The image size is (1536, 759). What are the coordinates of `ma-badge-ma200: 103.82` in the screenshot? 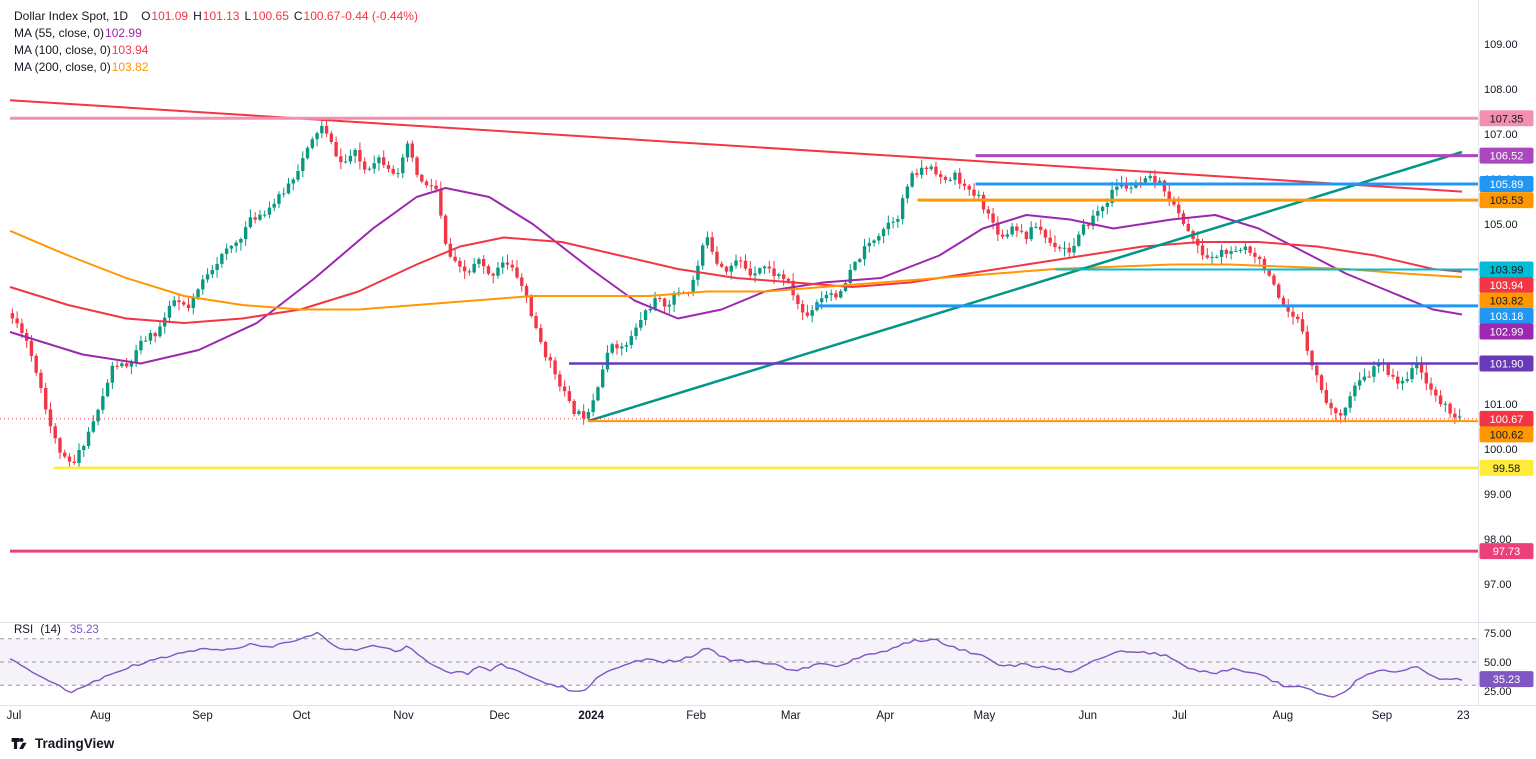 It's located at (1506, 300).